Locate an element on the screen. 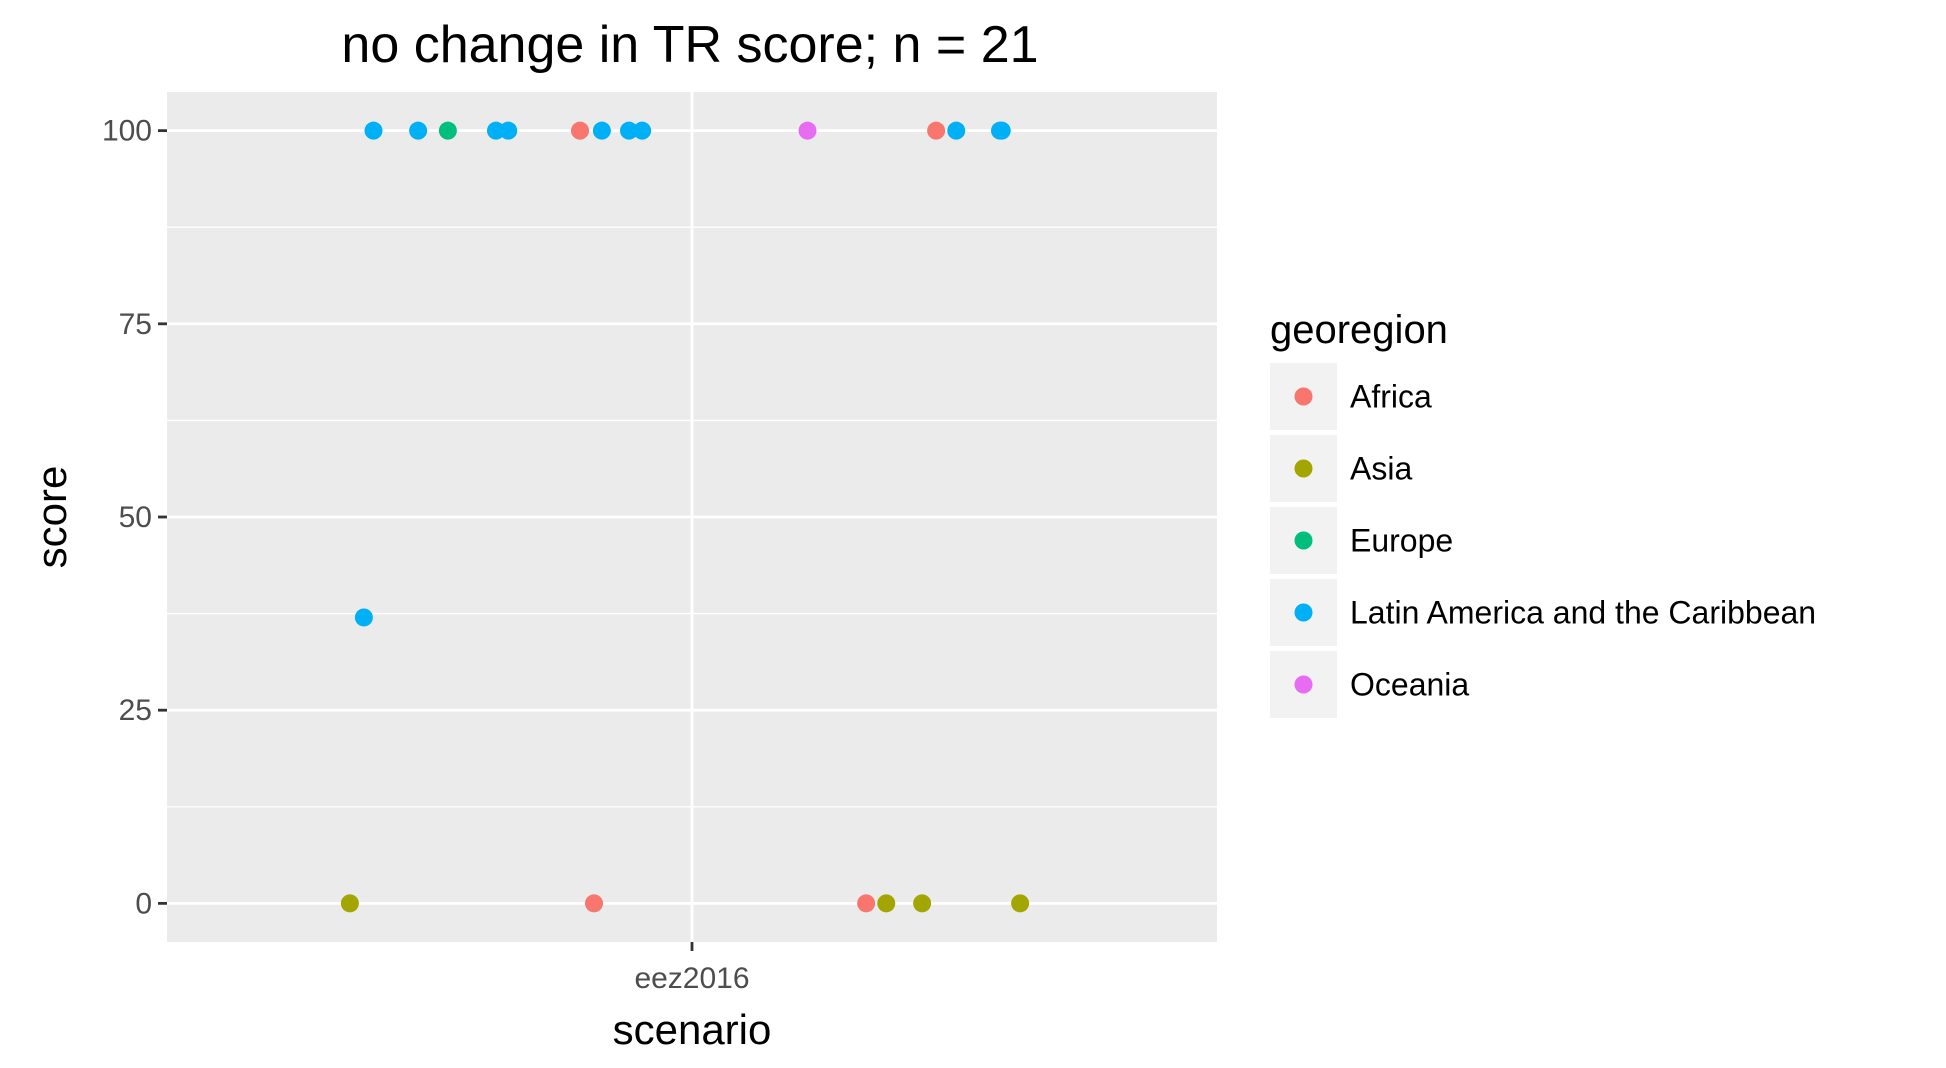 The image size is (1946, 1068). legend-item: Asia is located at coordinates (1341, 468).